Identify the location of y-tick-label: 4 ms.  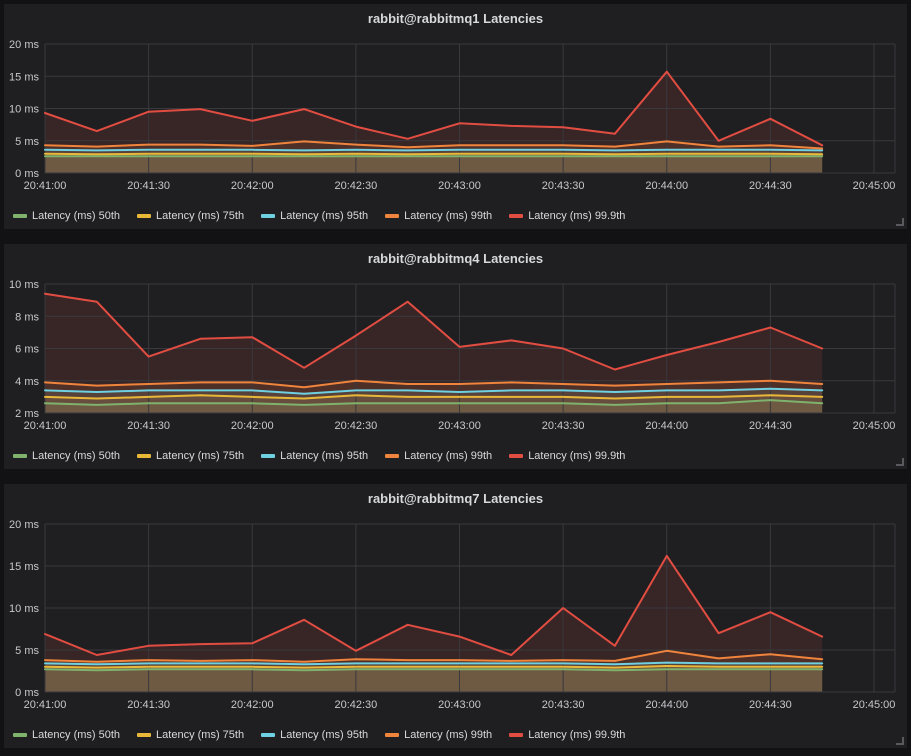
(27, 382).